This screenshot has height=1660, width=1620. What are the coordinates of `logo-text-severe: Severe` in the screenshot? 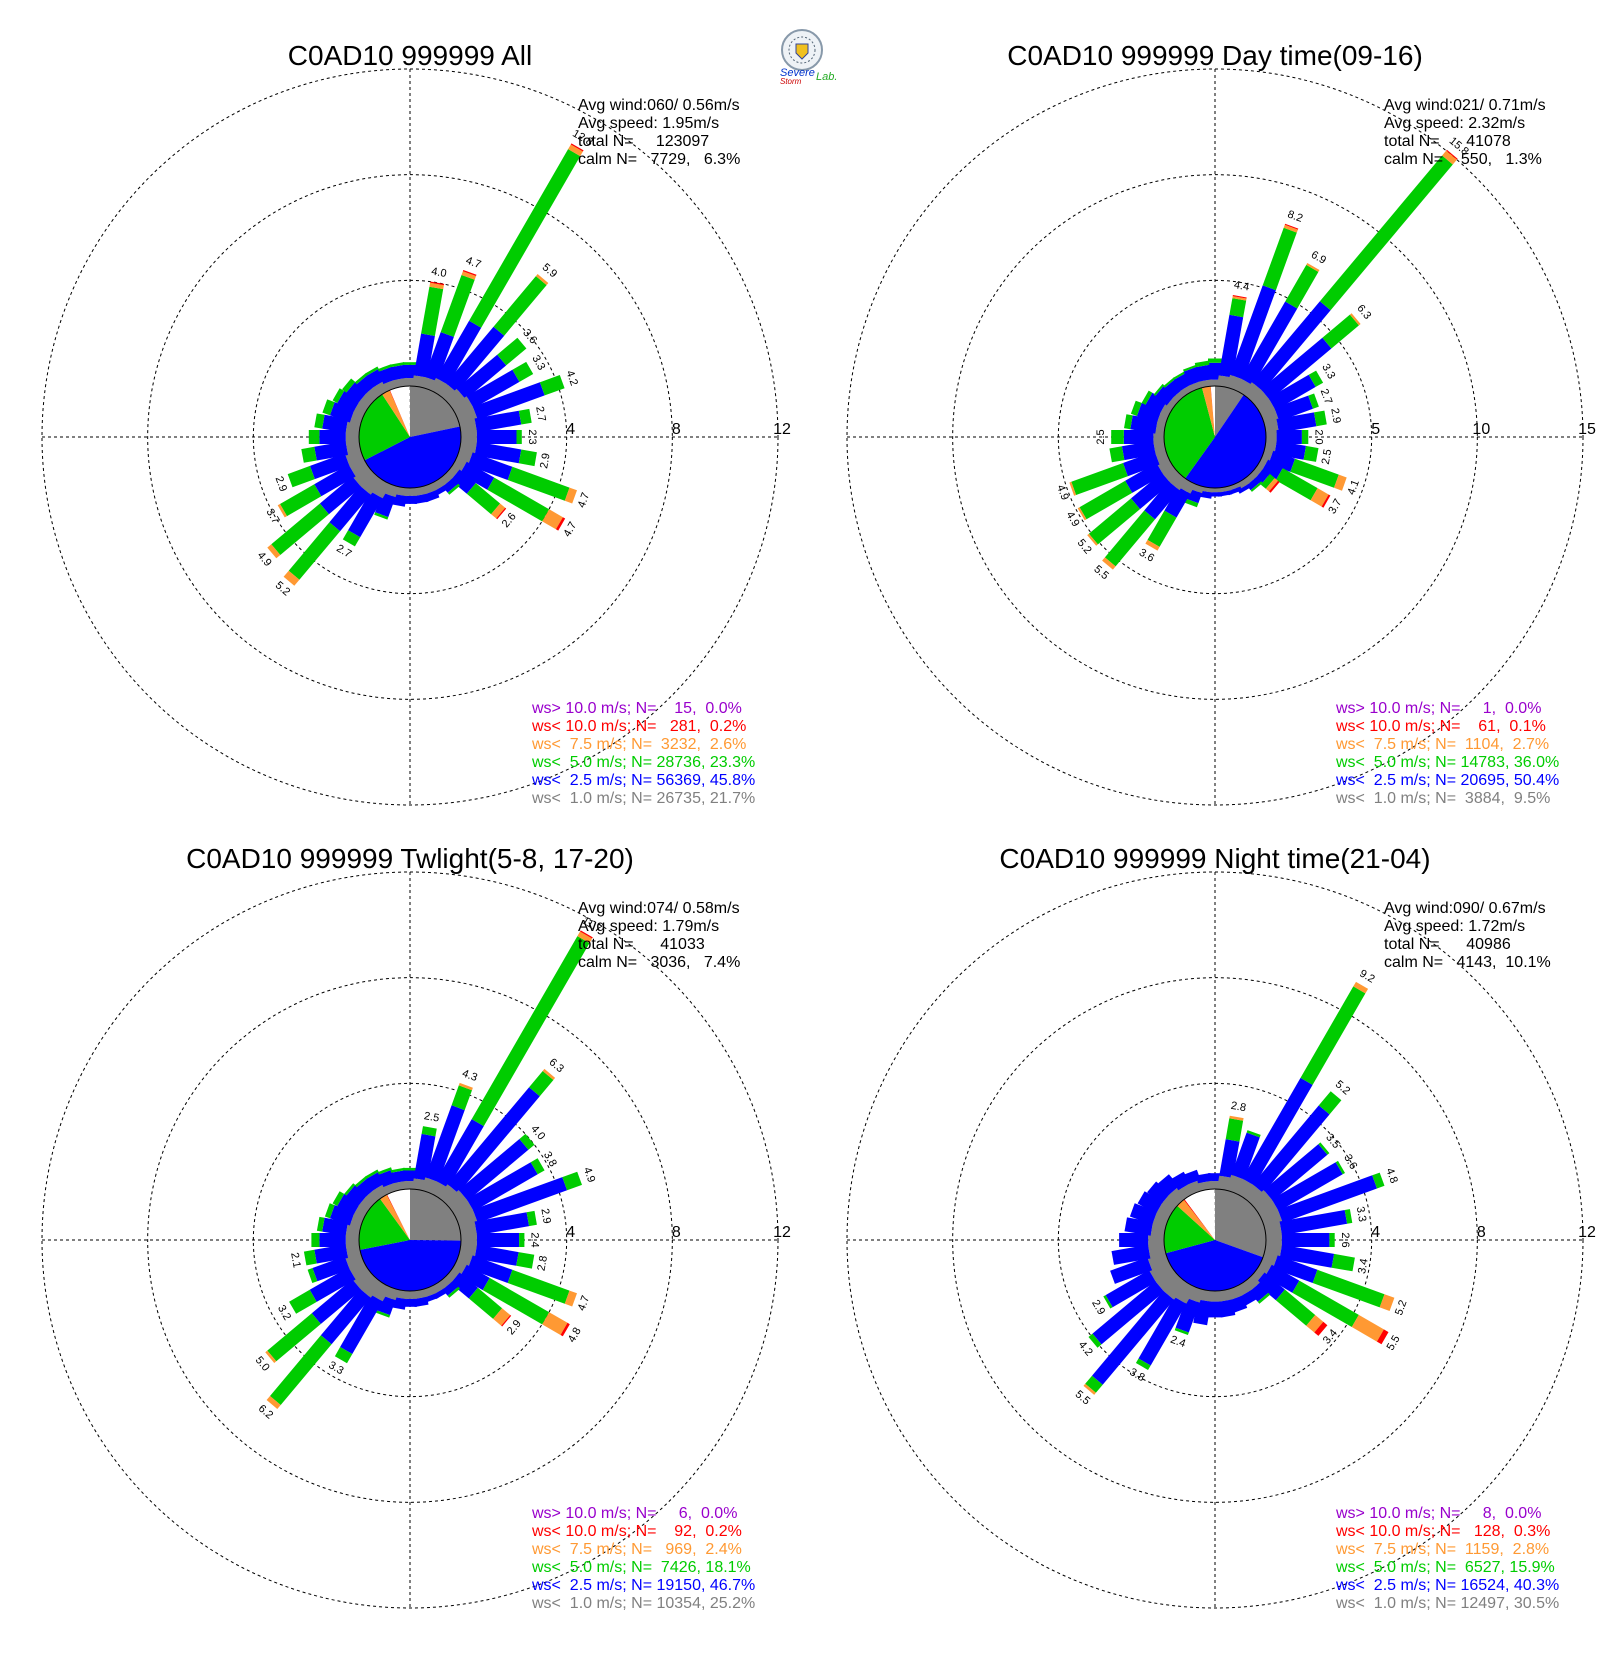 It's located at (797, 73).